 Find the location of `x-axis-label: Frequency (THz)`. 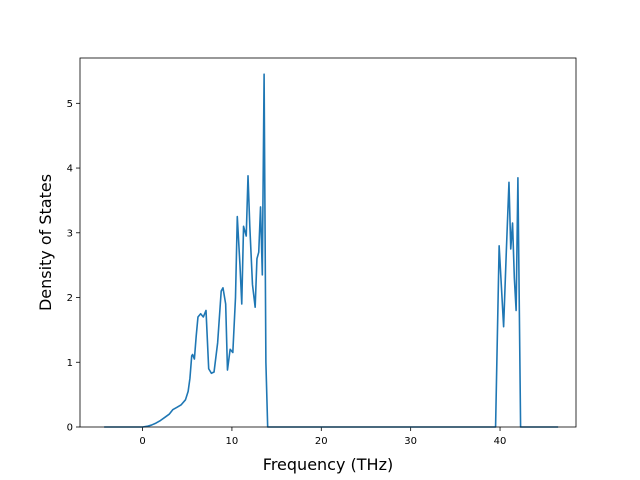

x-axis-label: Frequency (THz) is located at coordinates (328, 464).